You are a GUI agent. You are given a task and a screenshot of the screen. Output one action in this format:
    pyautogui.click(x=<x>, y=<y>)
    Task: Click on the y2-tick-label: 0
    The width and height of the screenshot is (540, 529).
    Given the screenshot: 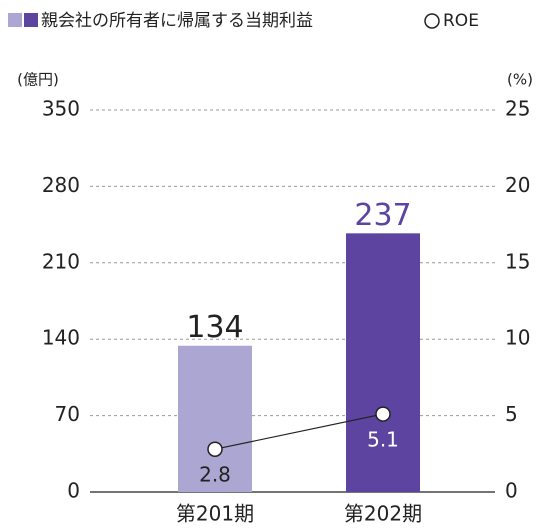 What is the action you would take?
    pyautogui.click(x=511, y=491)
    